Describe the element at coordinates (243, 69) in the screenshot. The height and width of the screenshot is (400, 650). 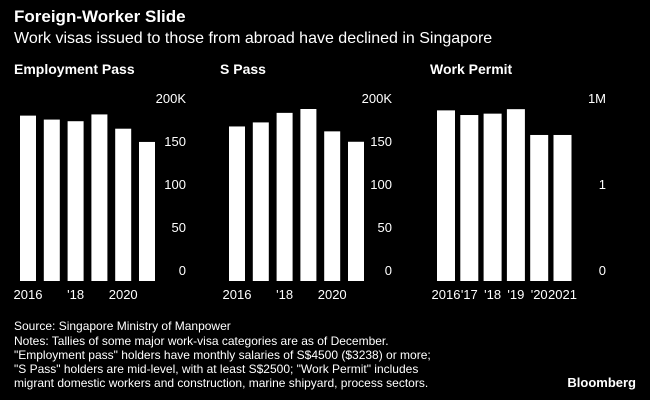
I see `panel-title: S Pass` at that location.